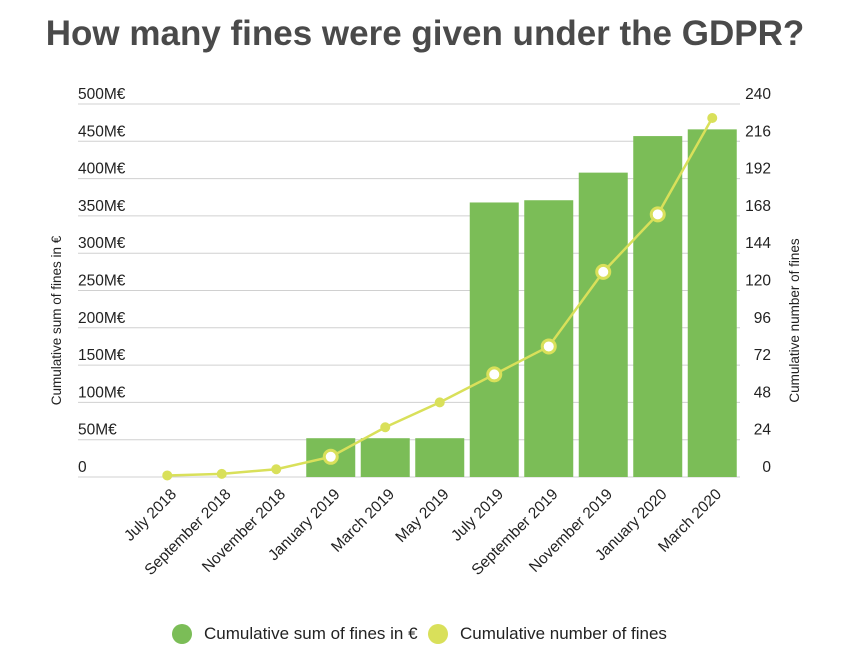  Describe the element at coordinates (762, 318) in the screenshot. I see `y-right-tick-label: 96` at that location.